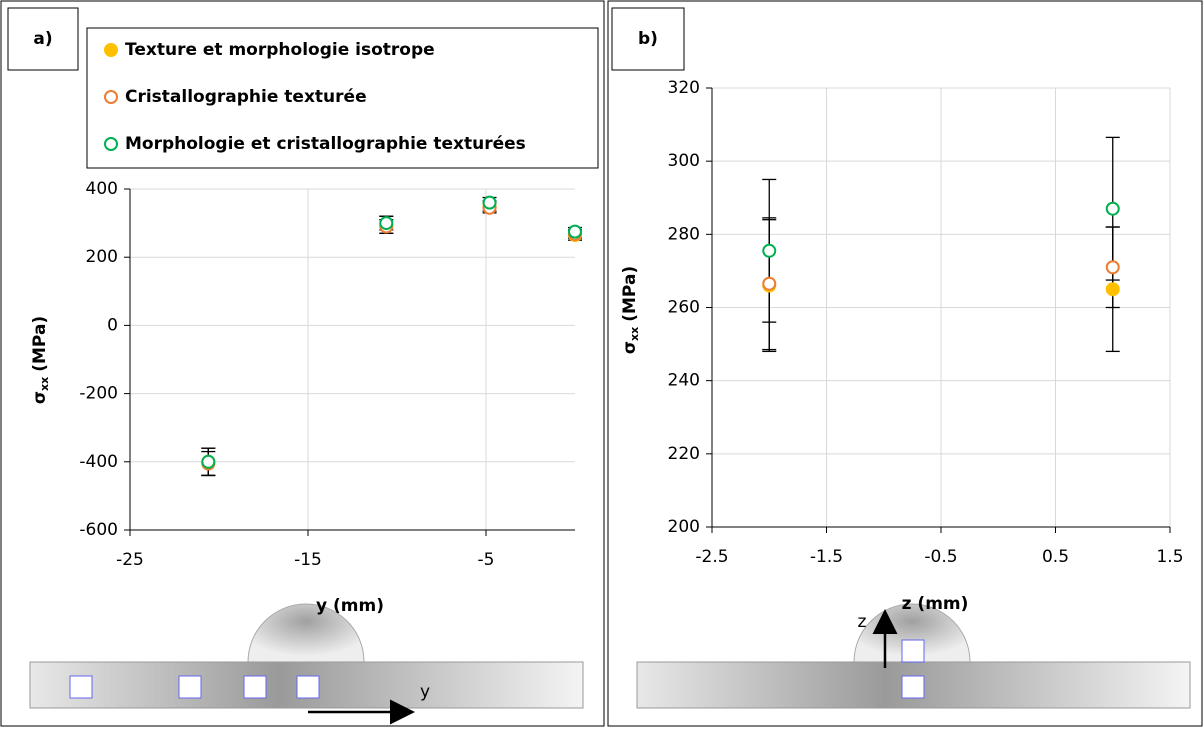 Image resolution: width=1203 pixels, height=731 pixels. What do you see at coordinates (350, 606) in the screenshot?
I see `x-axis-label: y (mm)` at bounding box center [350, 606].